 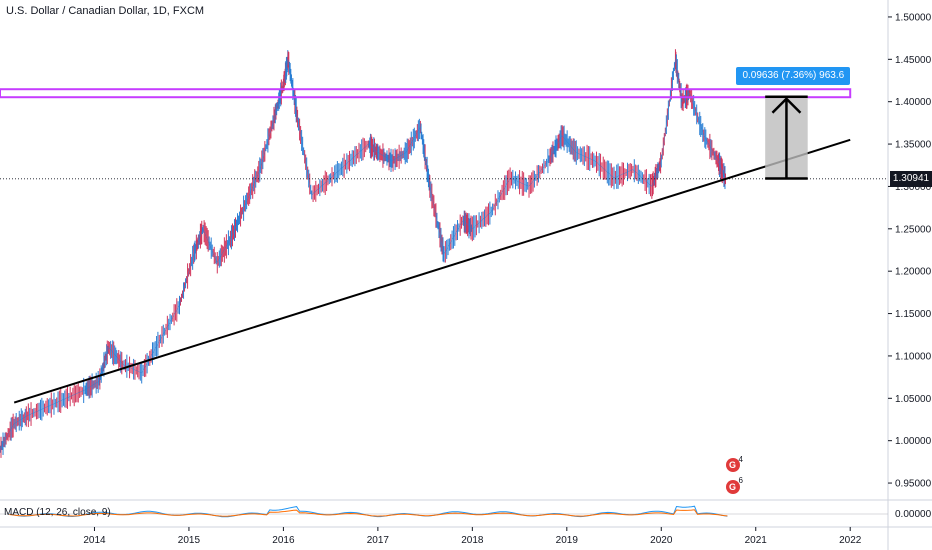 I want to click on event-count: 6, so click(x=740, y=480).